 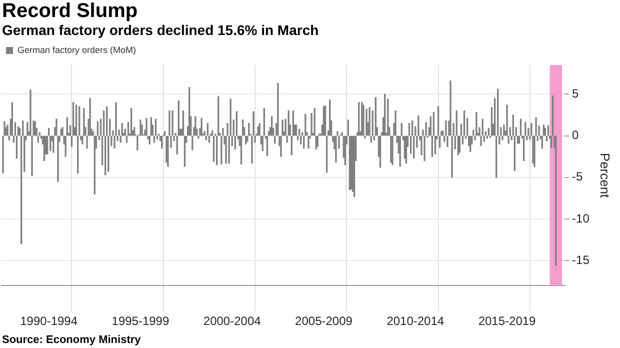 I want to click on y-tick-label: -5, so click(x=578, y=177).